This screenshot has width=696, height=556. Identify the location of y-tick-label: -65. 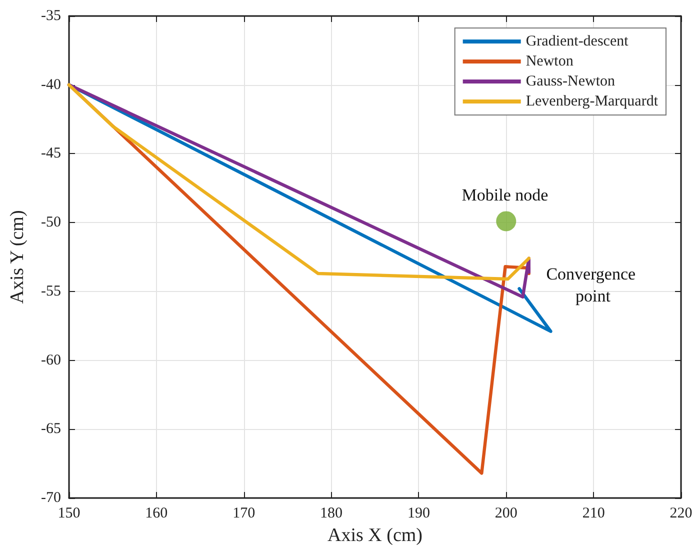
(51, 429).